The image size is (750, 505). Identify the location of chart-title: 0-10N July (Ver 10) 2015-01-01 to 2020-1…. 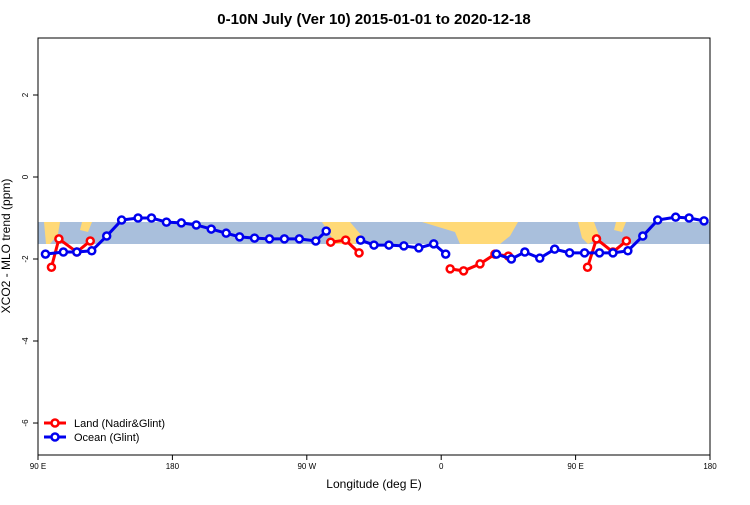
(374, 19).